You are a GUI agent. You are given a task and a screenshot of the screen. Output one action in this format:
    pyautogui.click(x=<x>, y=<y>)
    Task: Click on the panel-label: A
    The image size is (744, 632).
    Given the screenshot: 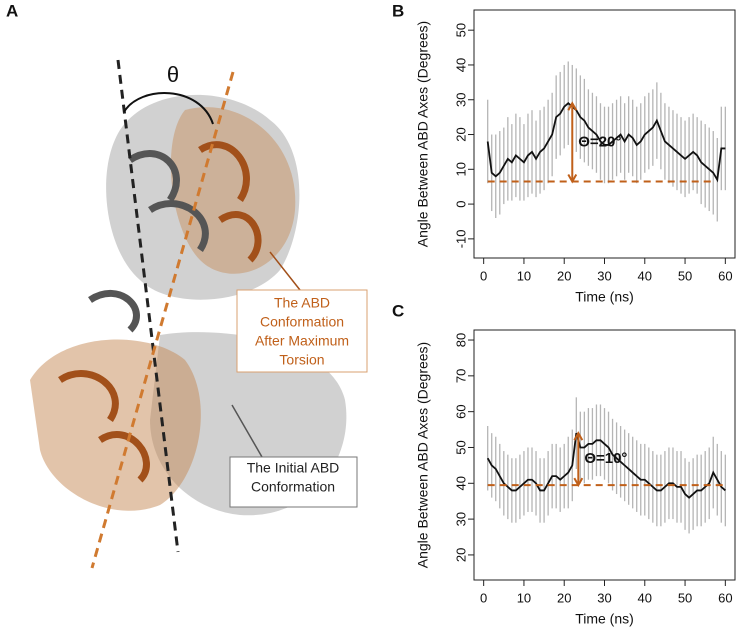 What is the action you would take?
    pyautogui.click(x=12, y=10)
    